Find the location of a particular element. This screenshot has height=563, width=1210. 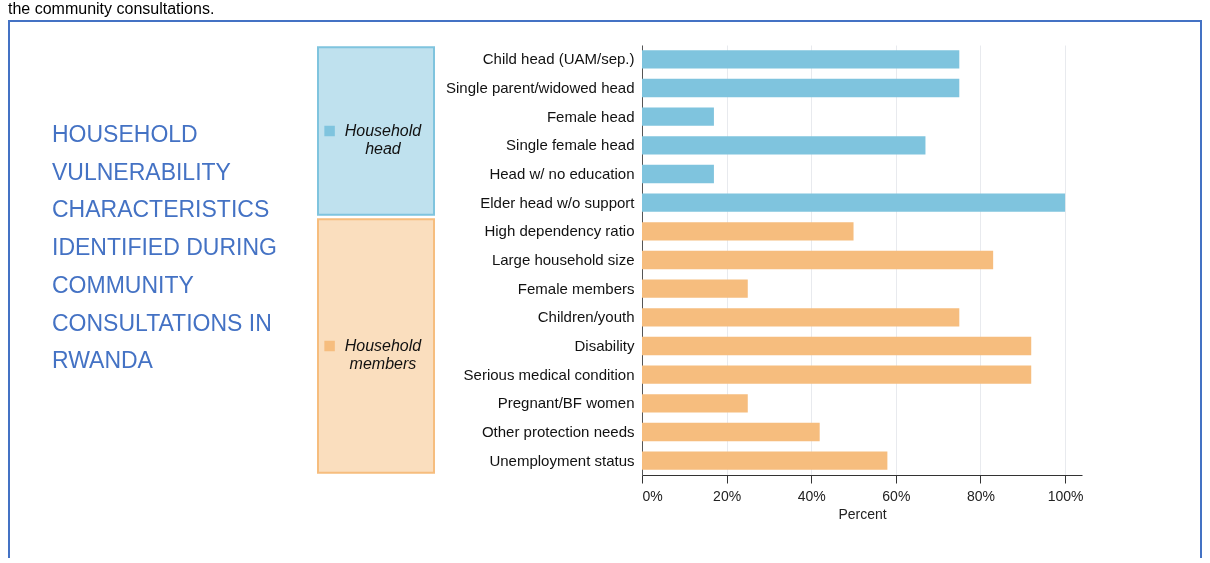

y-tick-label: Large household size is located at coordinates (563, 259).